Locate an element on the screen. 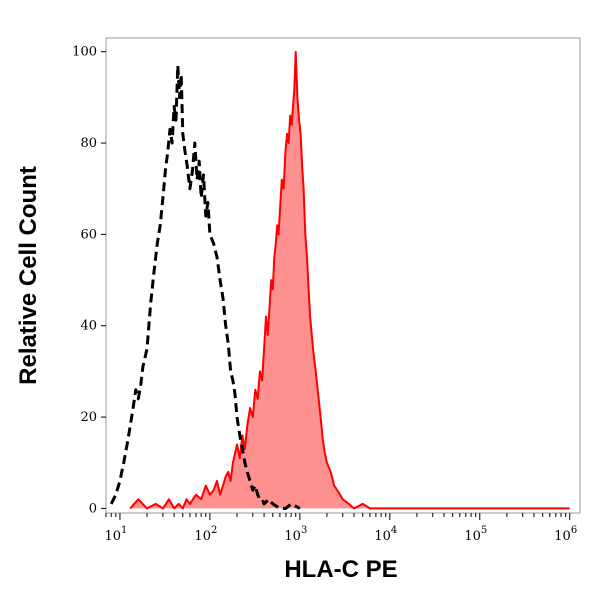  x-tick-label: 10³ is located at coordinates (295, 534).